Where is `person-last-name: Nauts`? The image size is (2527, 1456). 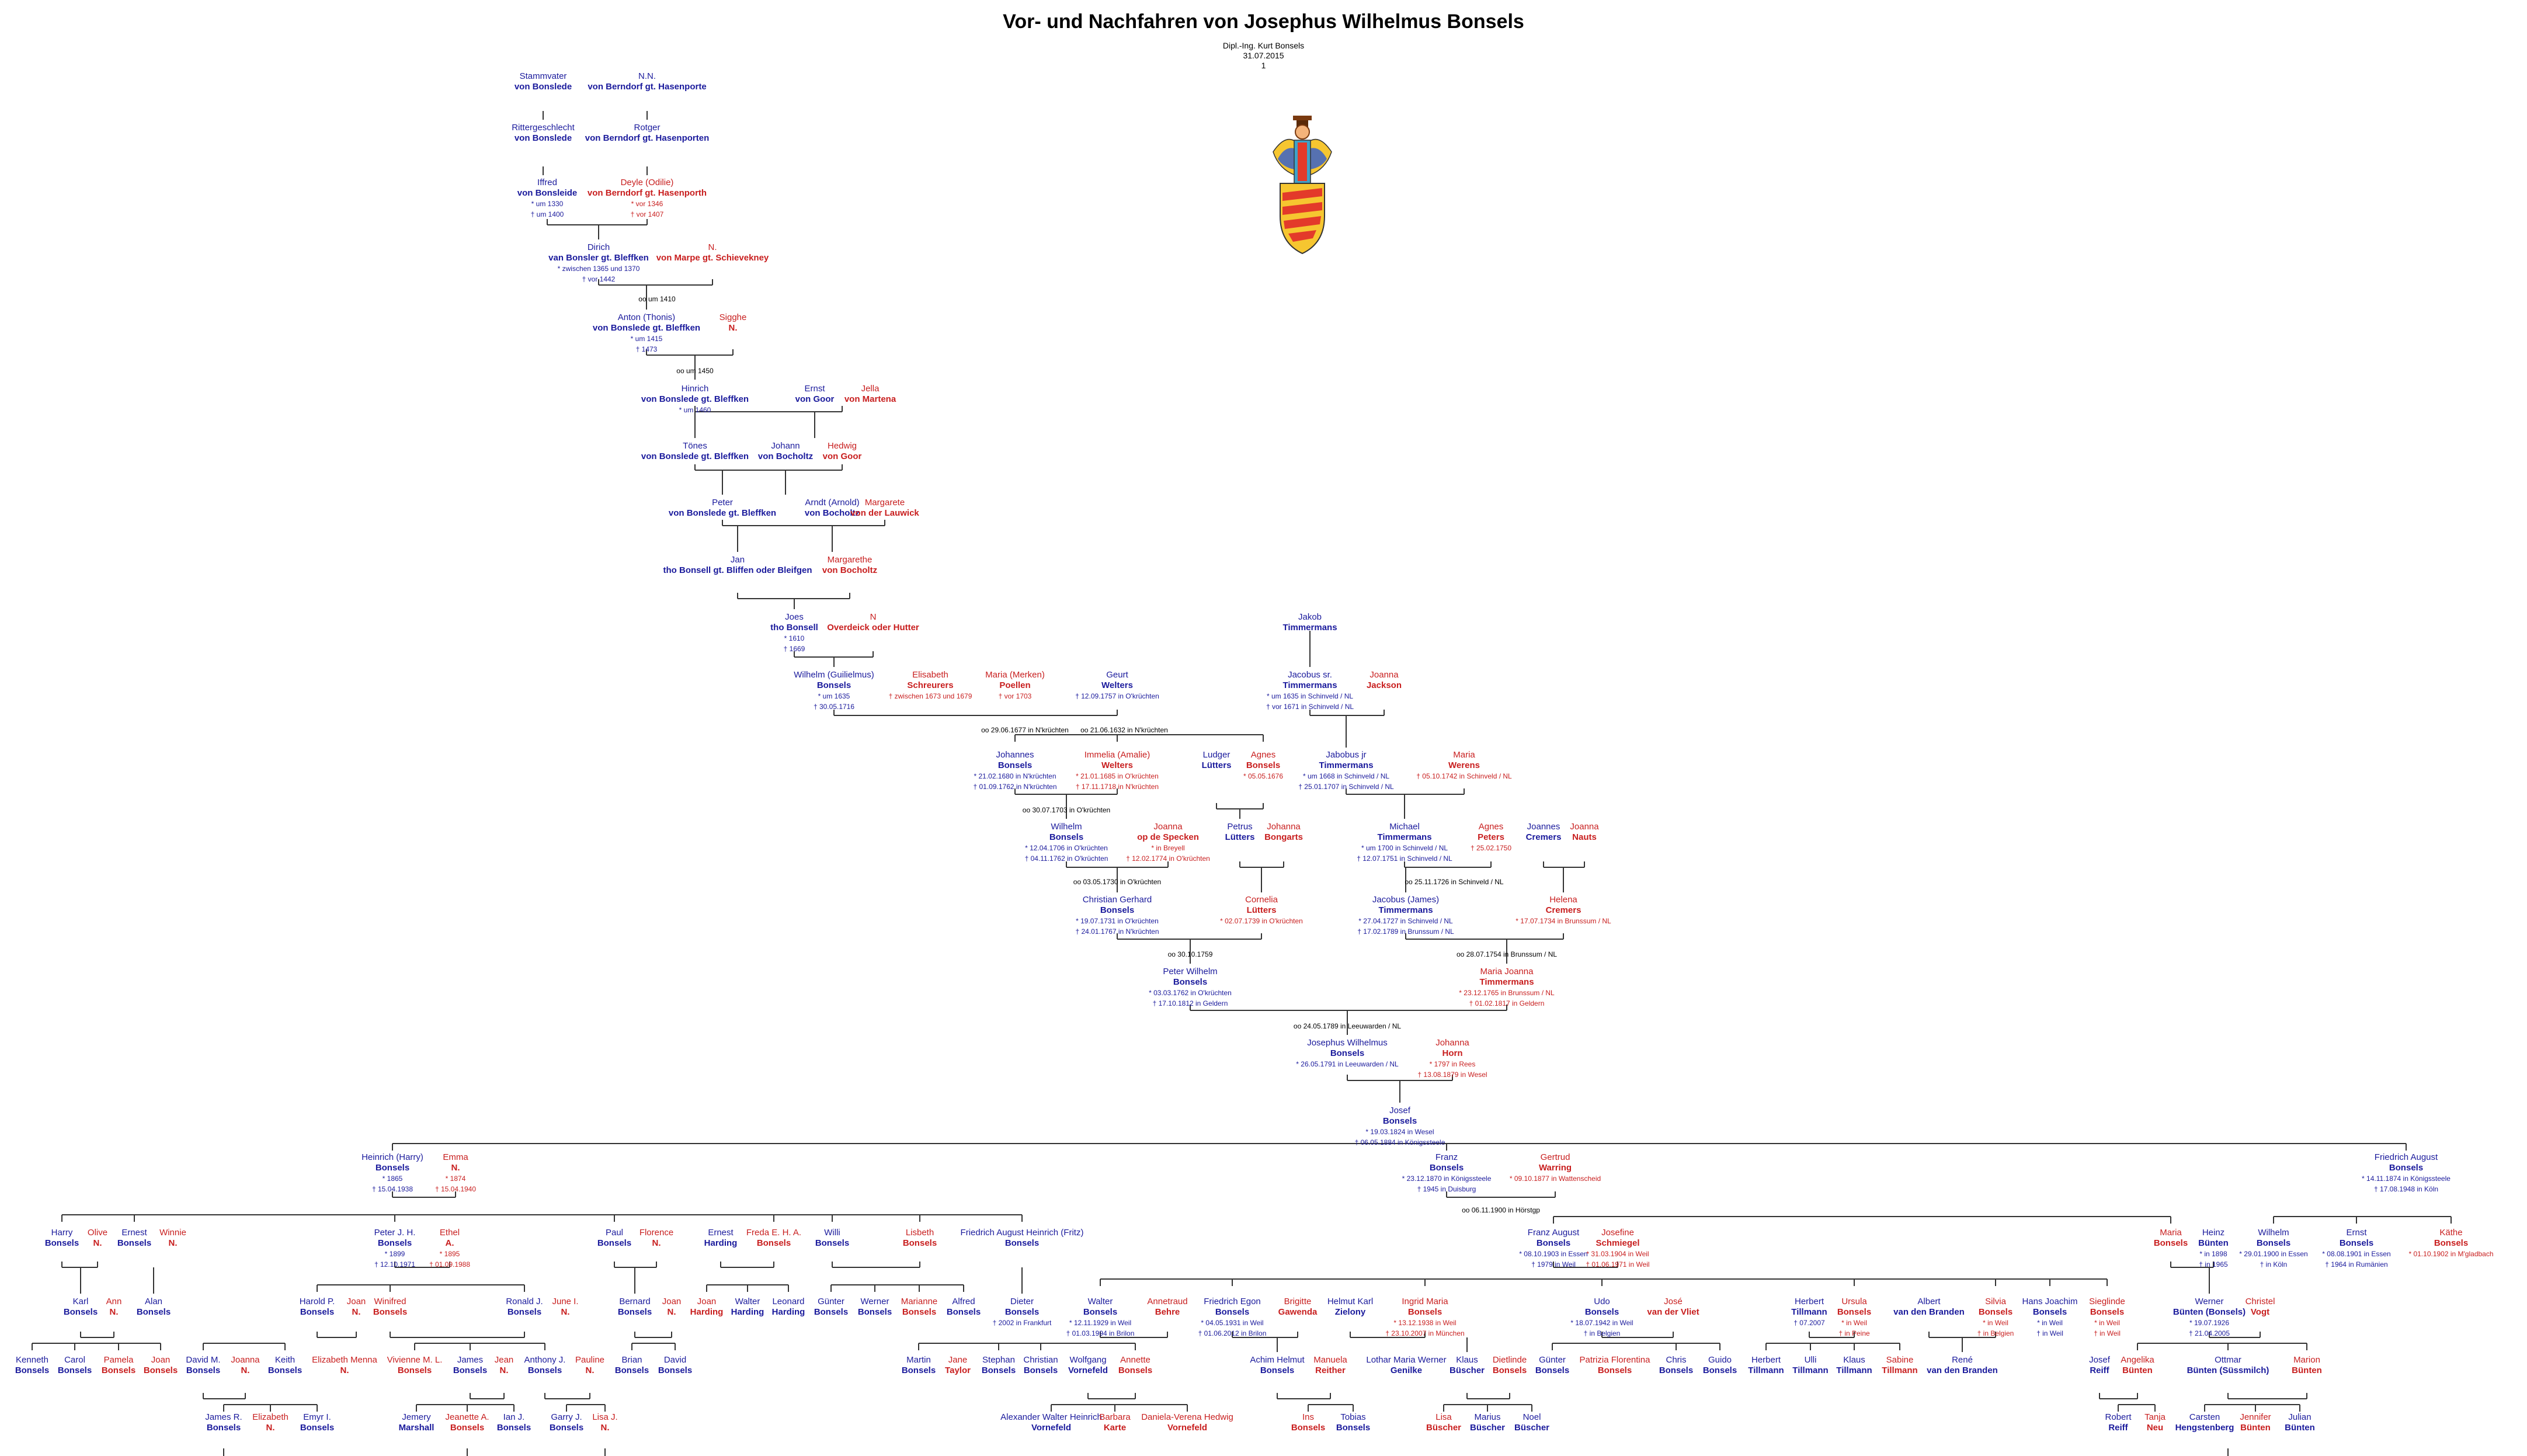
person-last-name: Nauts is located at coordinates (1584, 837).